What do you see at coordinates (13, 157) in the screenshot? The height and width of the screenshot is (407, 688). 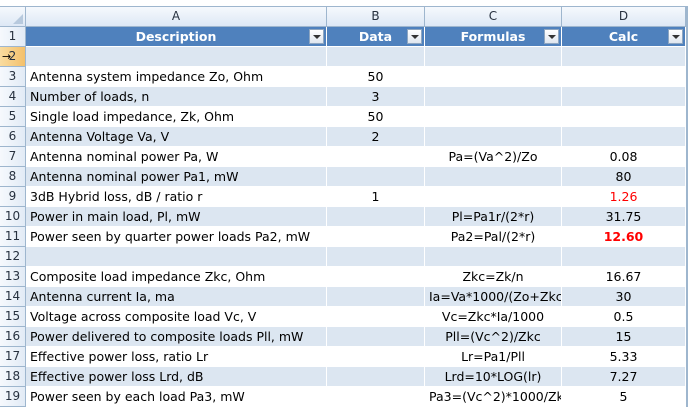 I see `row-header: 7` at bounding box center [13, 157].